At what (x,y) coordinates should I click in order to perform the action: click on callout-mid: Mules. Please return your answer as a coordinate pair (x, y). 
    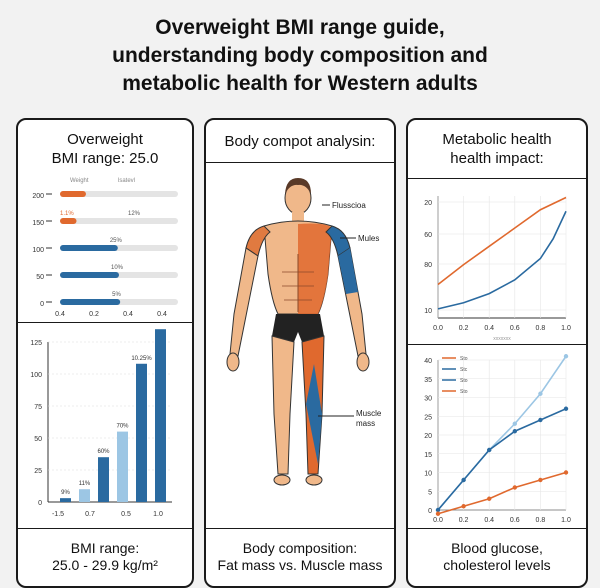
    Looking at the image, I should click on (368, 238).